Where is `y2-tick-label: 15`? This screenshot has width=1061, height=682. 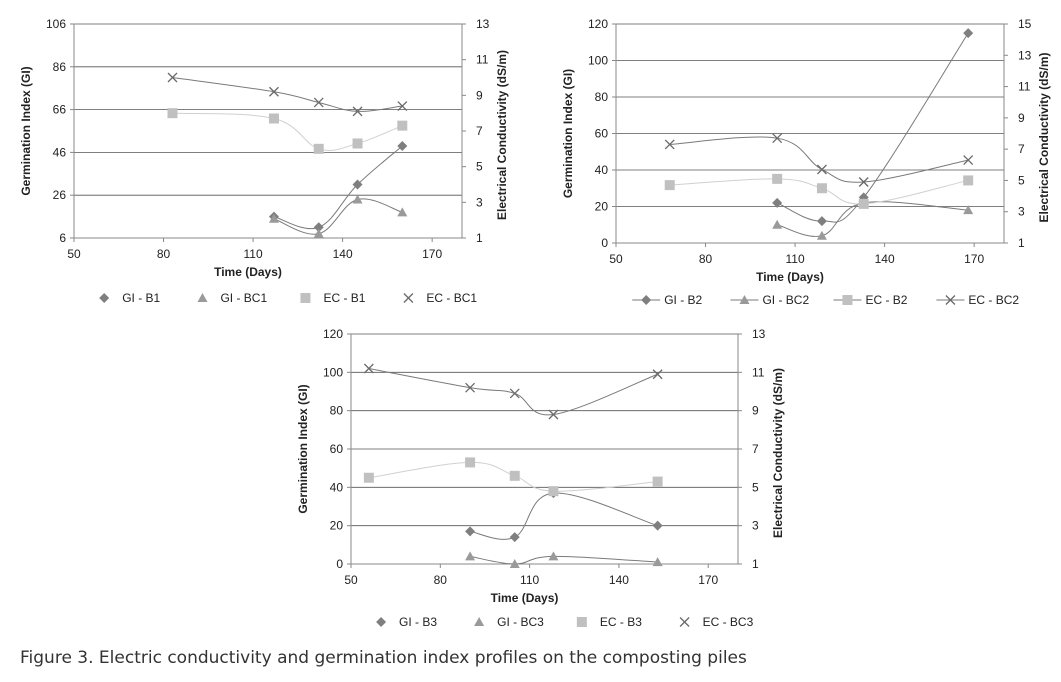 y2-tick-label: 15 is located at coordinates (1025, 24).